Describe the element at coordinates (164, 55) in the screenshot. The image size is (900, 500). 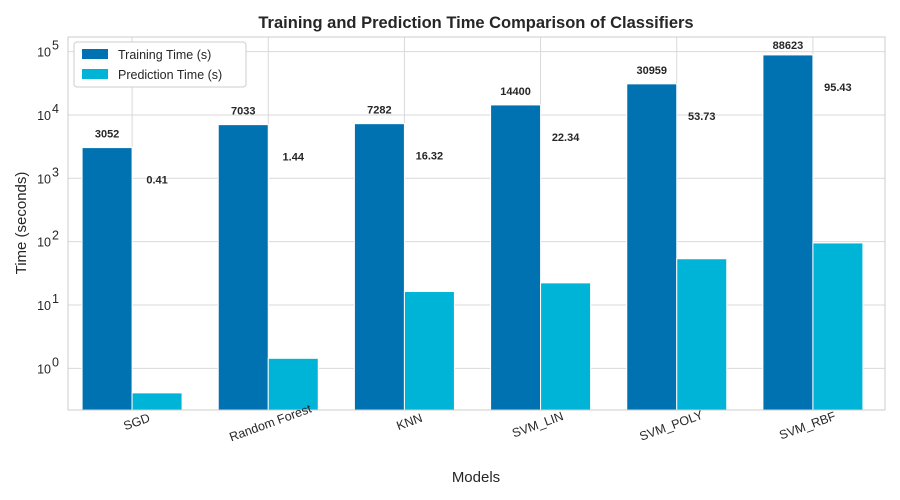
I see `legend-label-training: Training Time (s)` at that location.